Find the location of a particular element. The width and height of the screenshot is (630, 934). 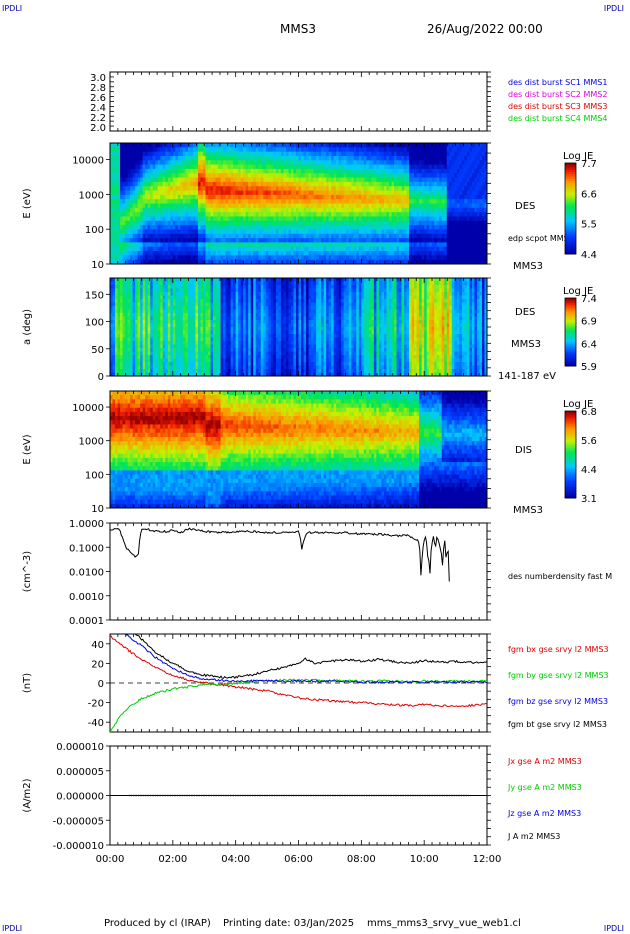

y-tick-label: 2.6 is located at coordinates (98, 98).